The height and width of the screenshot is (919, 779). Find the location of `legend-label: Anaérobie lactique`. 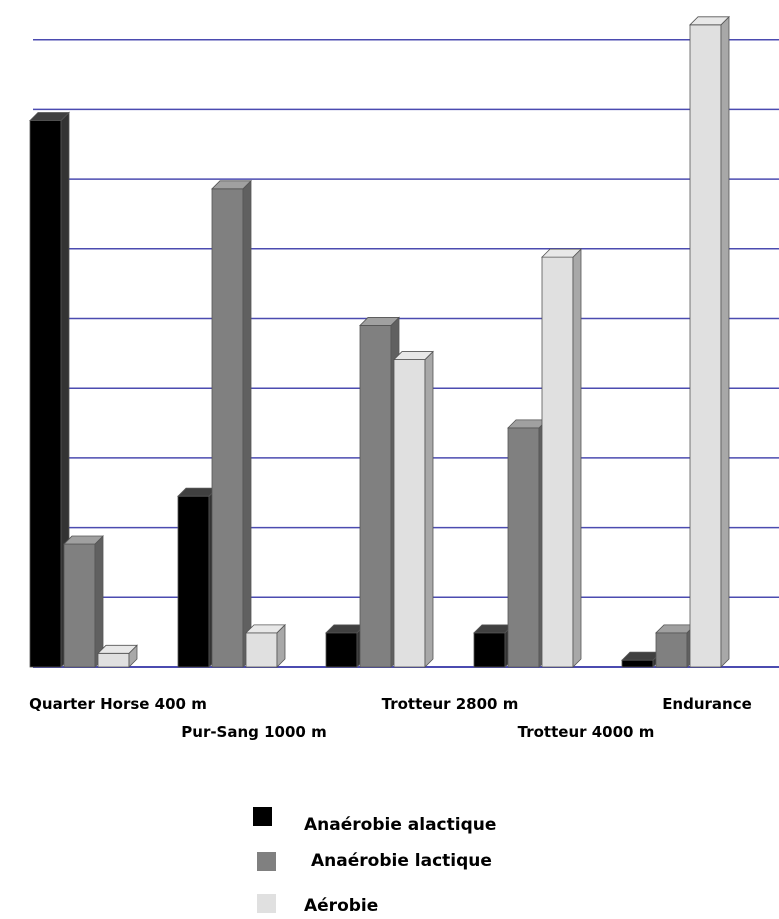

legend-label: Anaérobie lactique is located at coordinates (401, 861).